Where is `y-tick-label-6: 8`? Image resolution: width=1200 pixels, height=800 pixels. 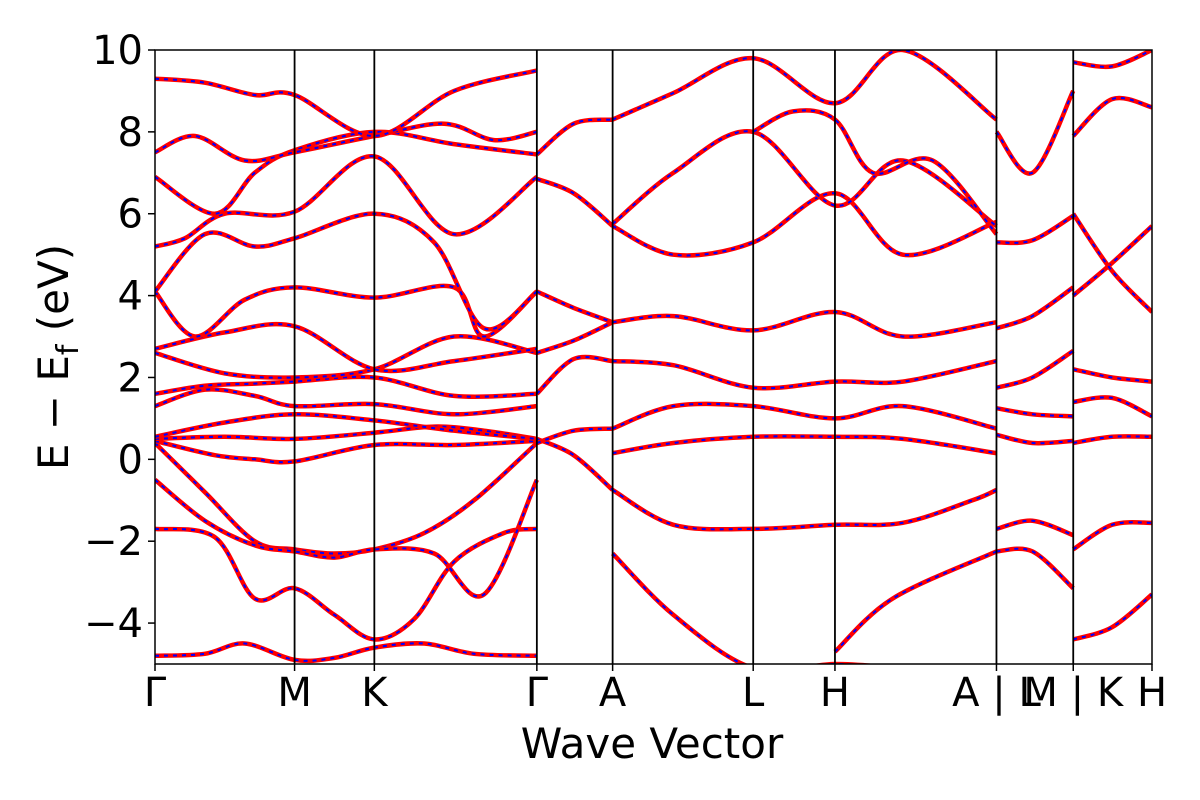
y-tick-label-6: 8 is located at coordinates (130, 133).